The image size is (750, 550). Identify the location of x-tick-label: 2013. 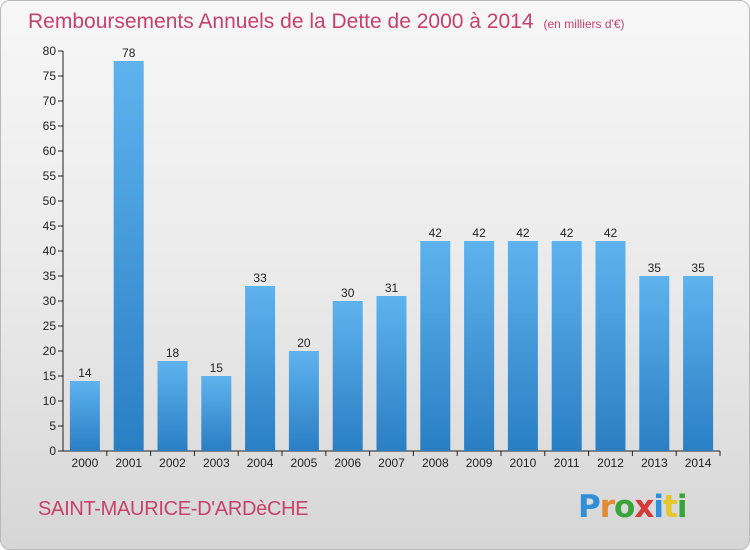
(654, 463).